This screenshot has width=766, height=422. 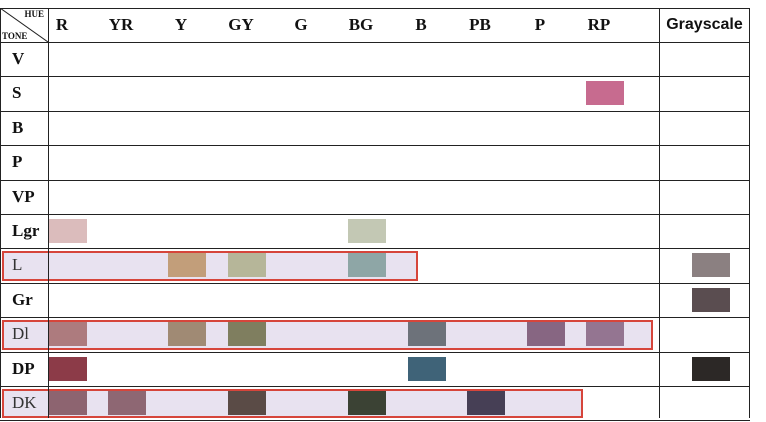 What do you see at coordinates (26, 230) in the screenshot?
I see `tone-label-lgr: Lgr` at bounding box center [26, 230].